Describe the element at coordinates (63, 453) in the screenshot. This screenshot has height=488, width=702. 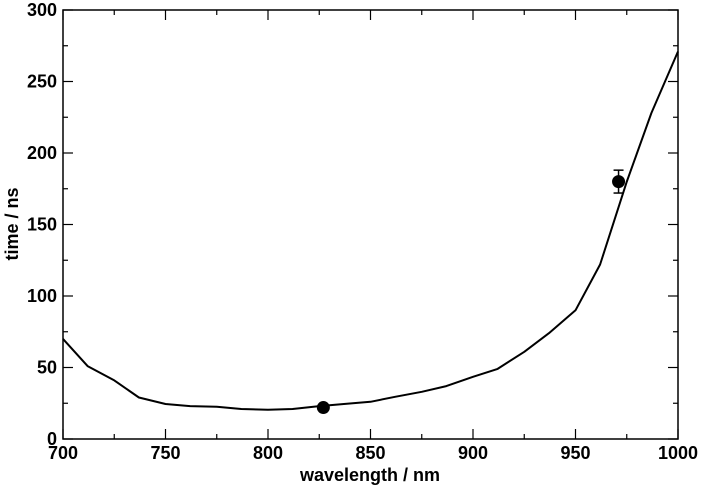
I see `x-tick-label: 700` at that location.